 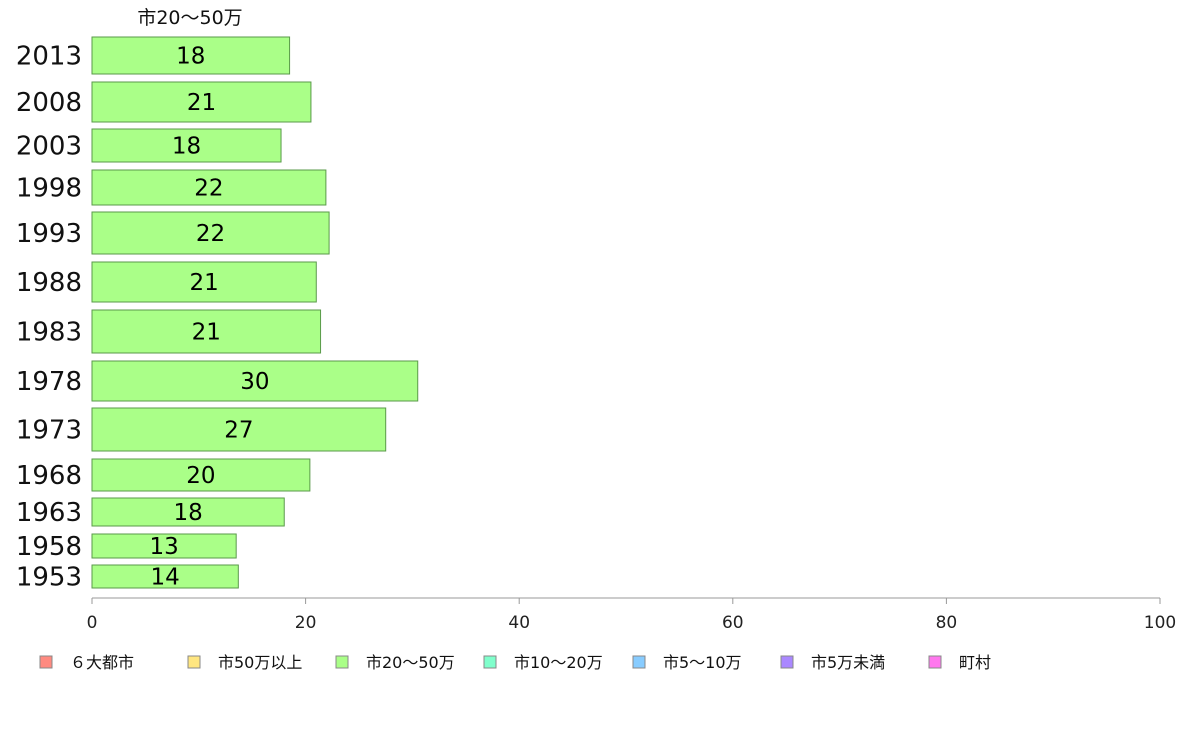 I want to click on year-label: 1978, so click(x=49, y=382).